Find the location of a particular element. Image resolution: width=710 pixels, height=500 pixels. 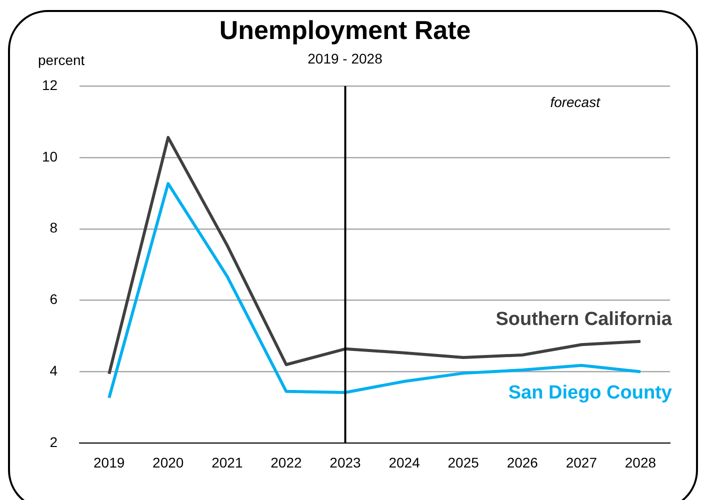

x-tick-label: 2028 is located at coordinates (640, 462).